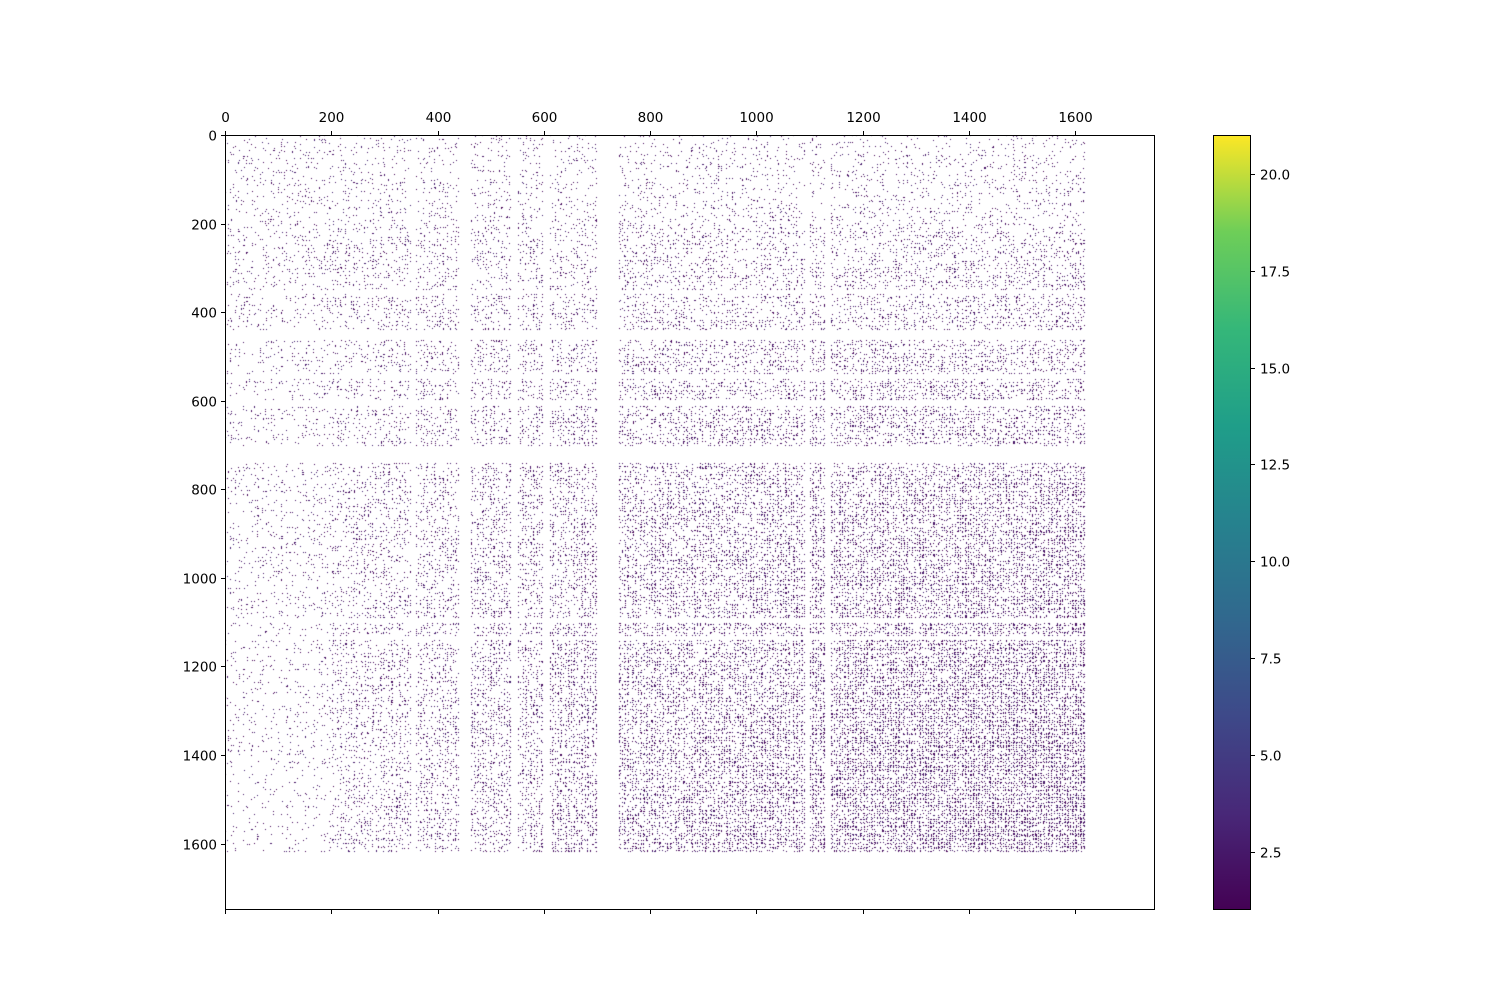 This screenshot has height=1000, width=1500. Describe the element at coordinates (1275, 466) in the screenshot. I see `colorbar-tick-label: 12.5` at that location.